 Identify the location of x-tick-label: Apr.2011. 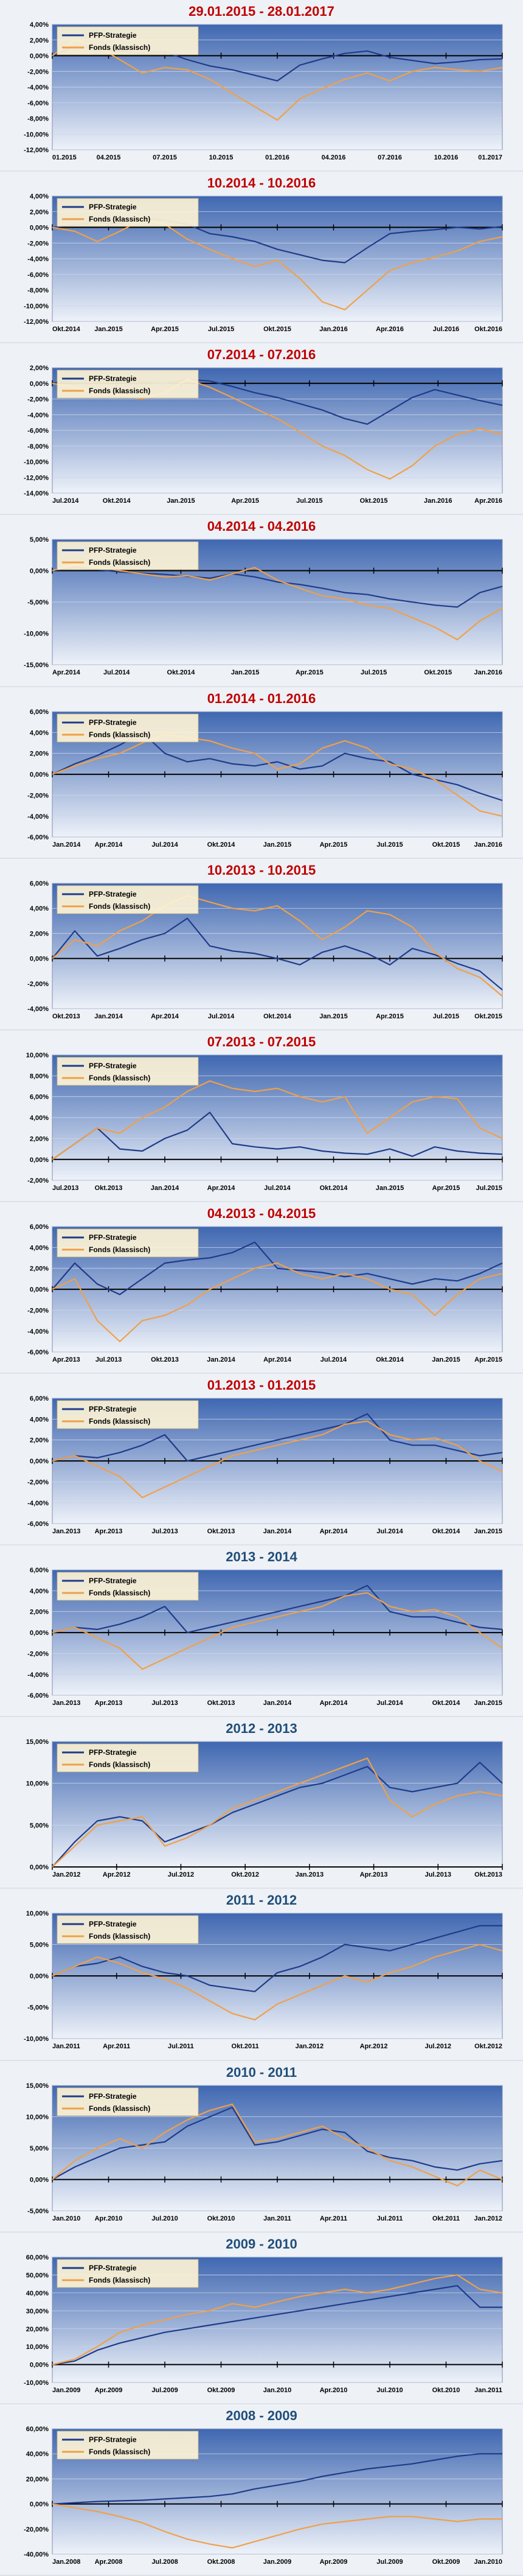
(334, 2218).